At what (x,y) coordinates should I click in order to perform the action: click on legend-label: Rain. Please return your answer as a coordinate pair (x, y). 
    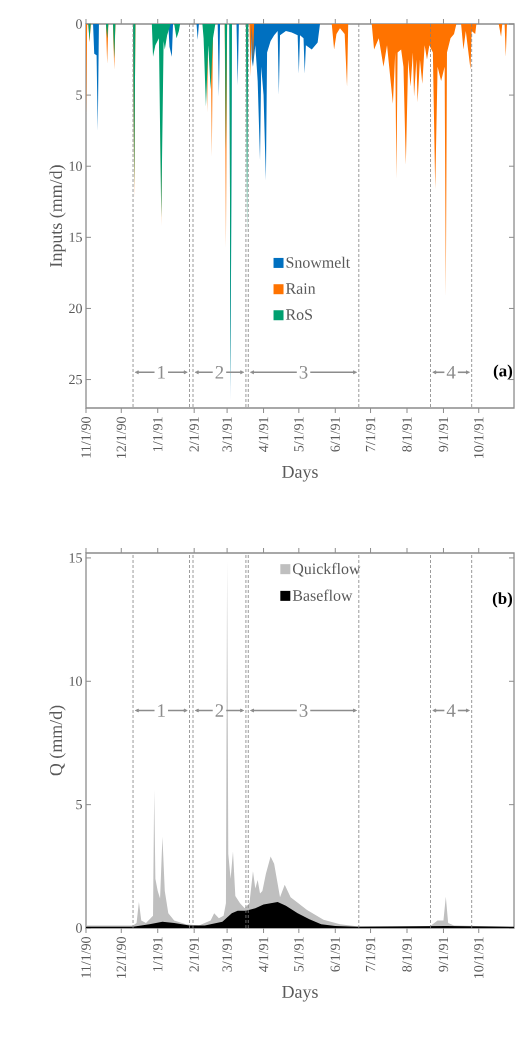
    Looking at the image, I should click on (300, 288).